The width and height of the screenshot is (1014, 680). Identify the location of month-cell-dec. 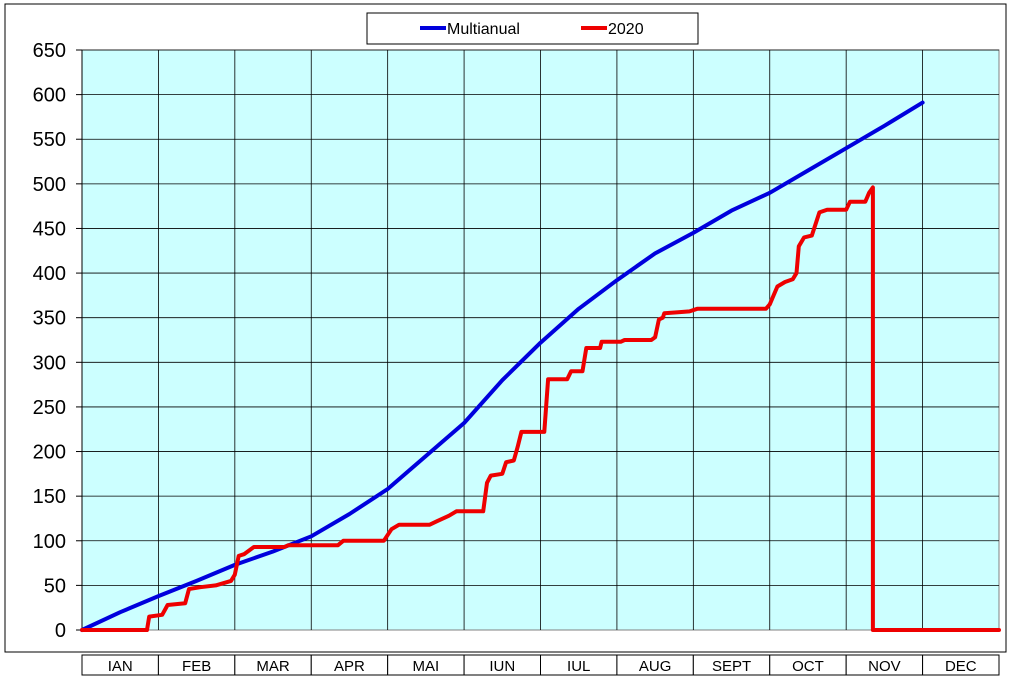
(961, 665).